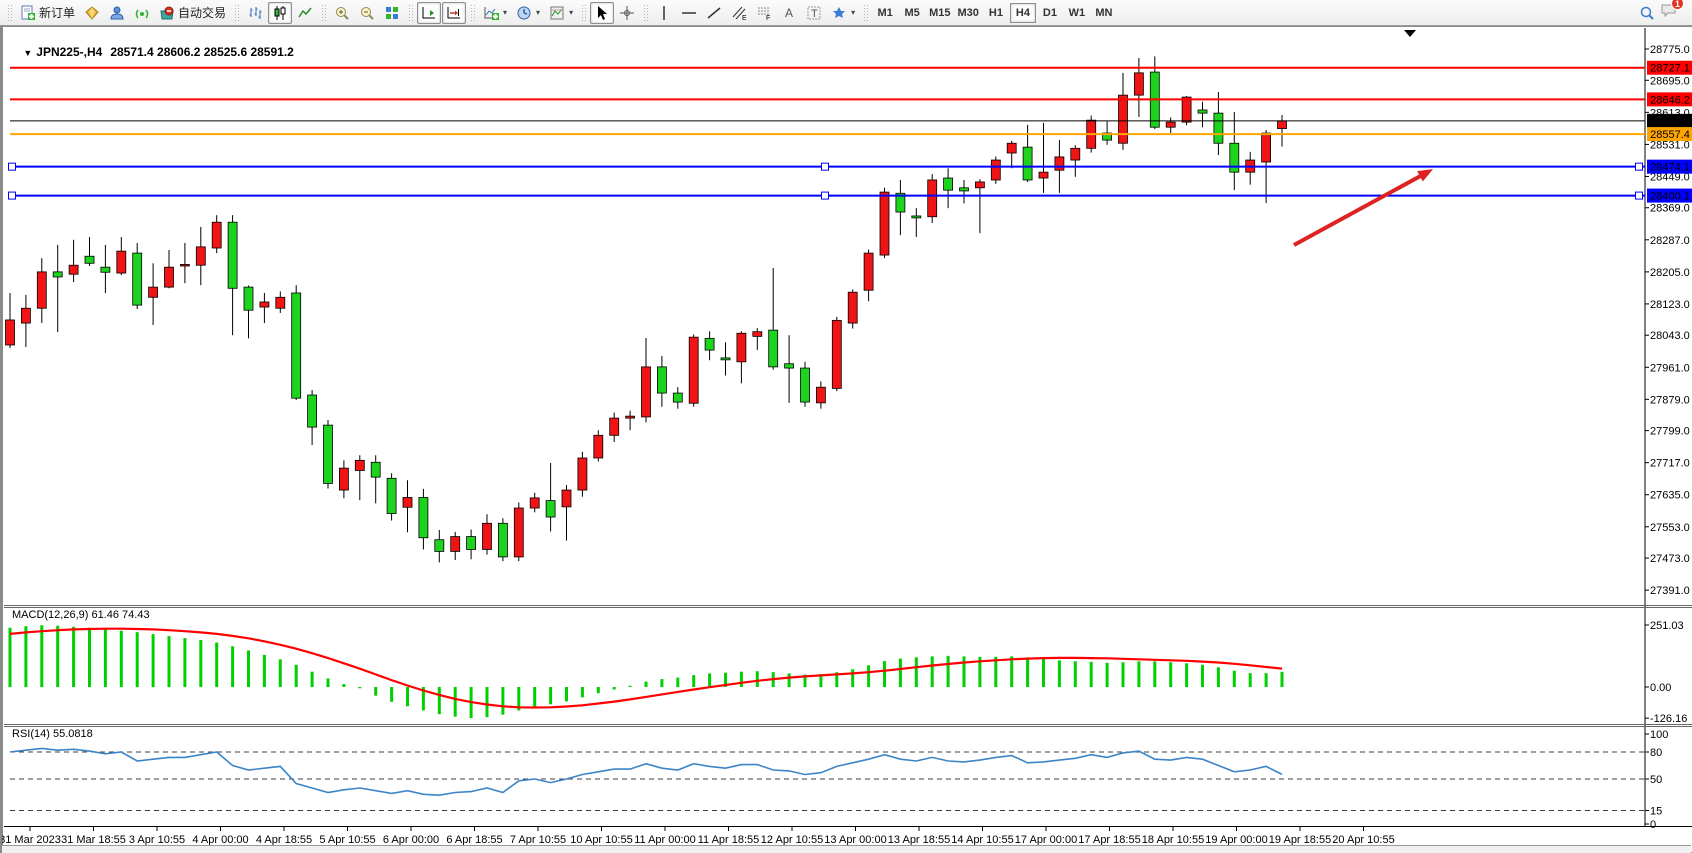  Describe the element at coordinates (843, 13) in the screenshot. I see `arrows-tool` at that location.